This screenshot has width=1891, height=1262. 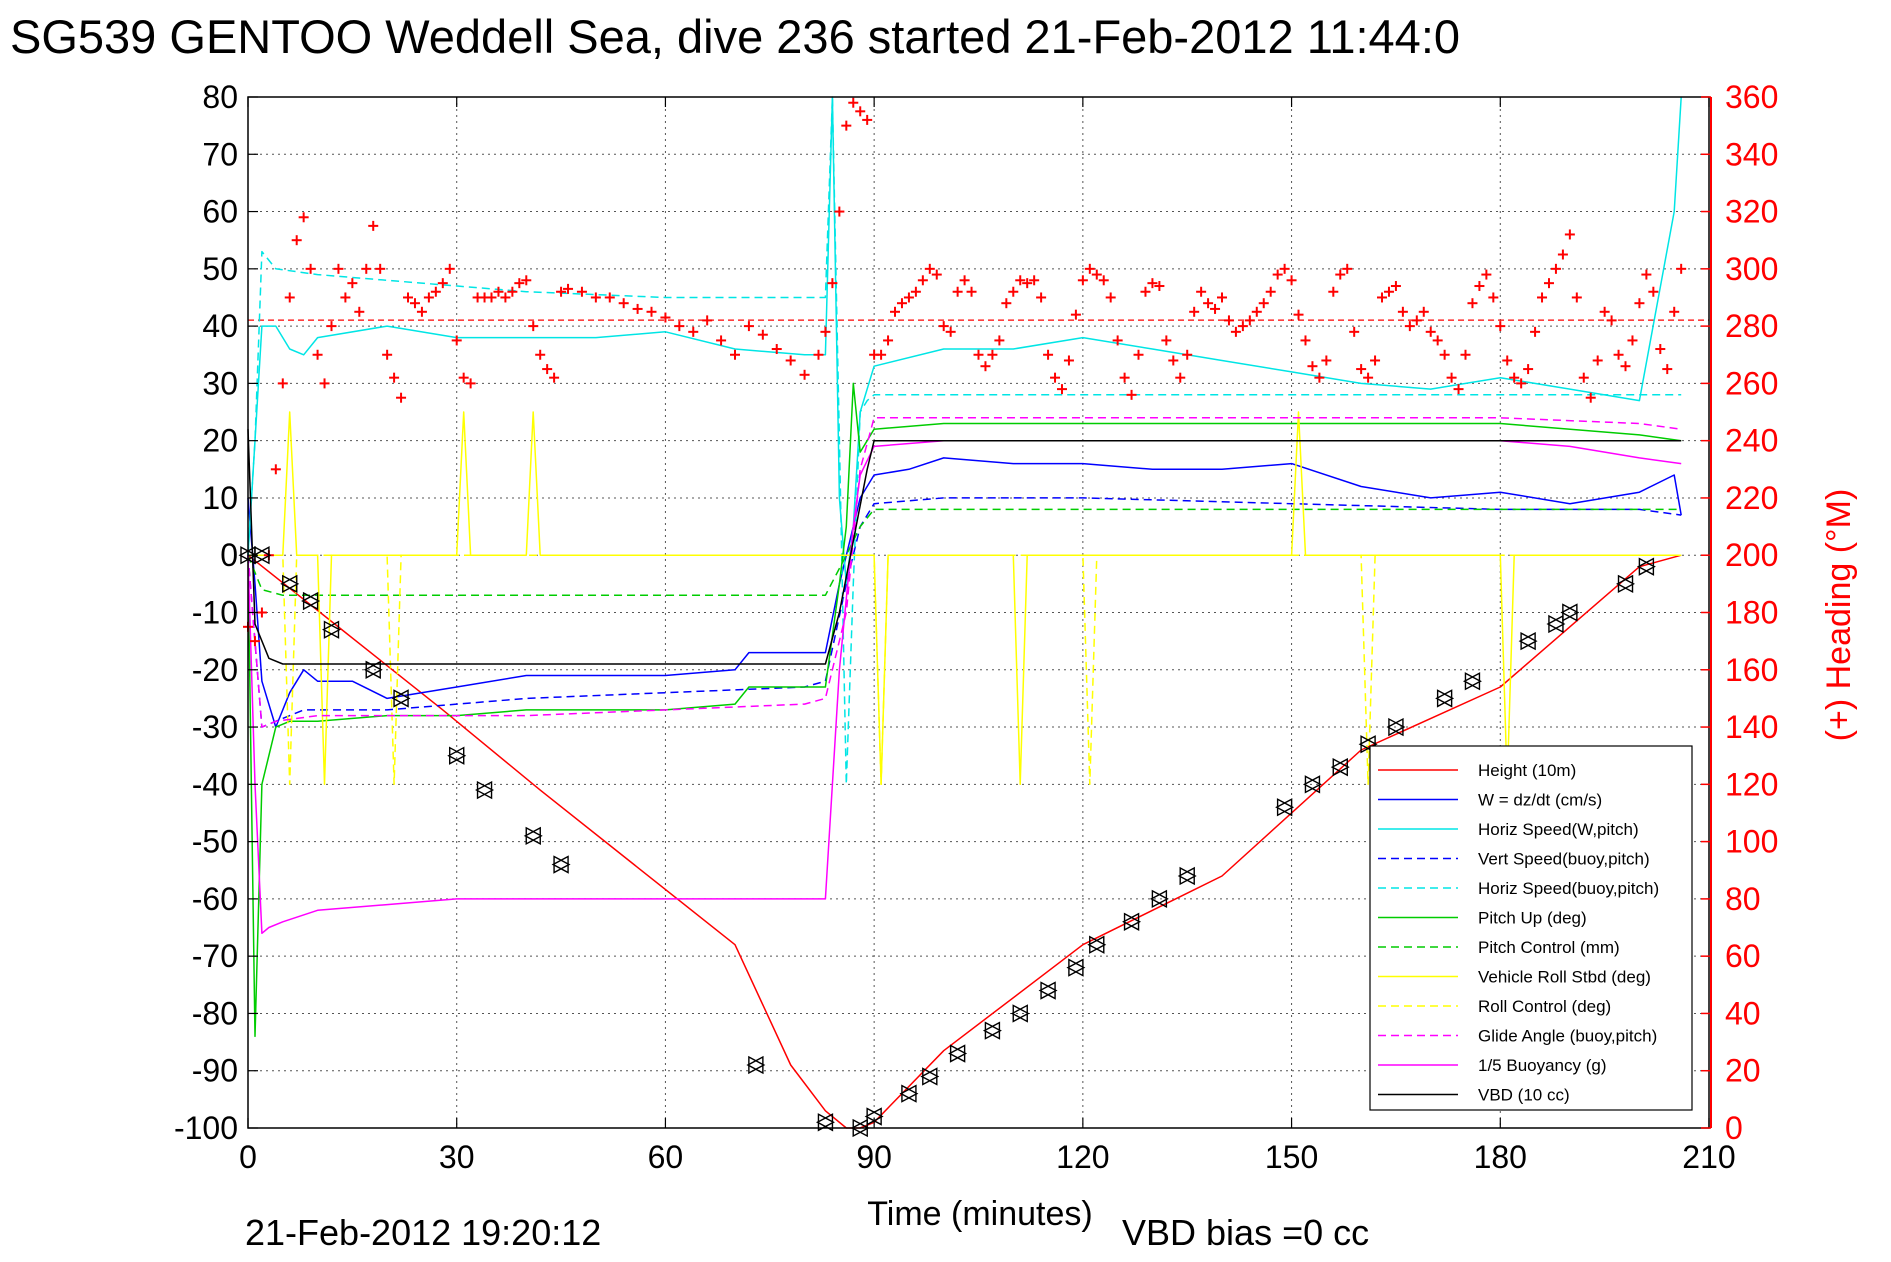 What do you see at coordinates (1743, 1013) in the screenshot?
I see `y2-tick-label: 40` at bounding box center [1743, 1013].